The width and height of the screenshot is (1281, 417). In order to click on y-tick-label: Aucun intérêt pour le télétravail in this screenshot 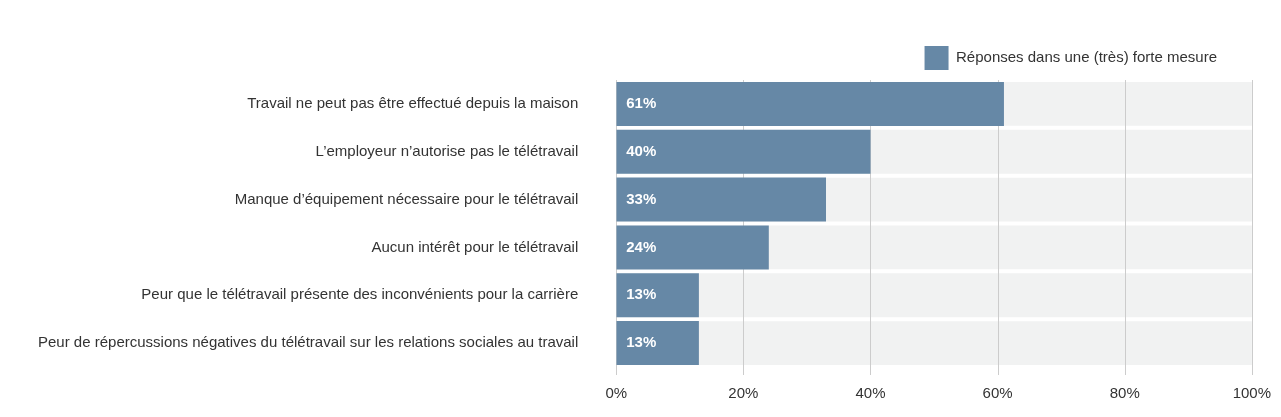, I will do `click(475, 246)`.